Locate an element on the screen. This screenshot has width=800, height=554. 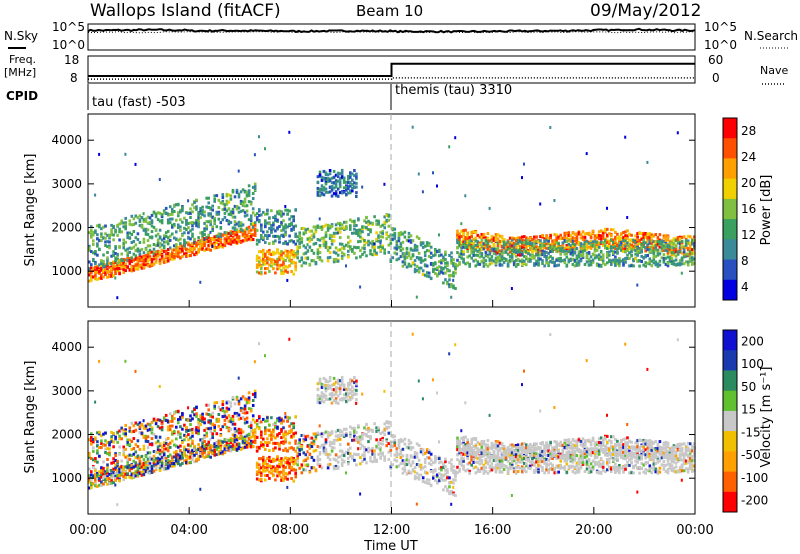
power-colorbar-frame is located at coordinates (730, 209).